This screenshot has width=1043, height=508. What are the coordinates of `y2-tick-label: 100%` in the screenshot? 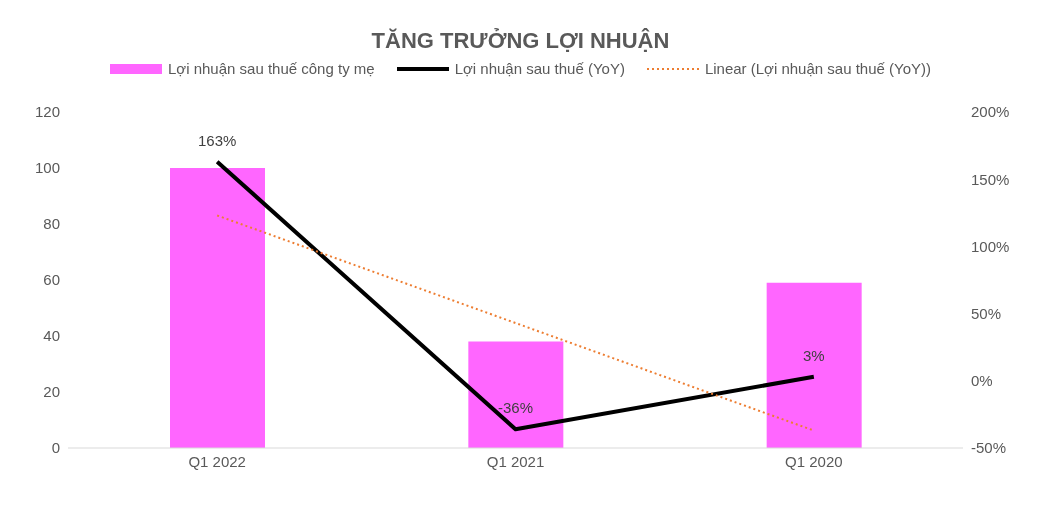 It's located at (990, 246).